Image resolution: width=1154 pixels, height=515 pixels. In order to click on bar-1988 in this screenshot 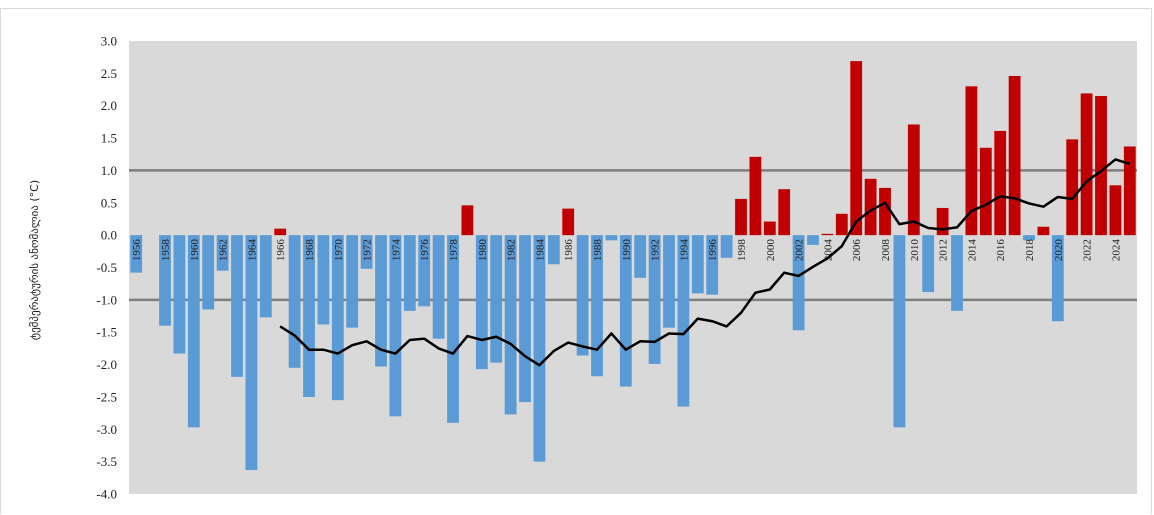, I will do `click(597, 306)`.